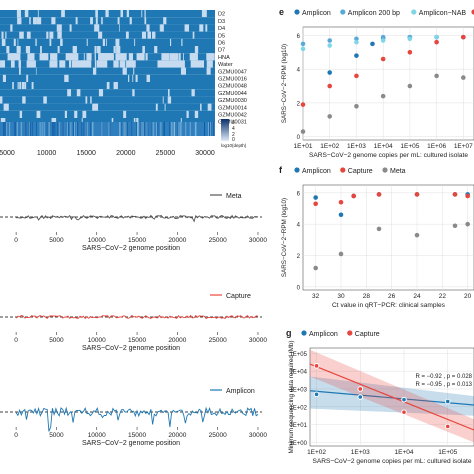 Image resolution: width=474 pixels, height=474 pixels. I want to click on x-tick-label: 1E+06, so click(436, 146).